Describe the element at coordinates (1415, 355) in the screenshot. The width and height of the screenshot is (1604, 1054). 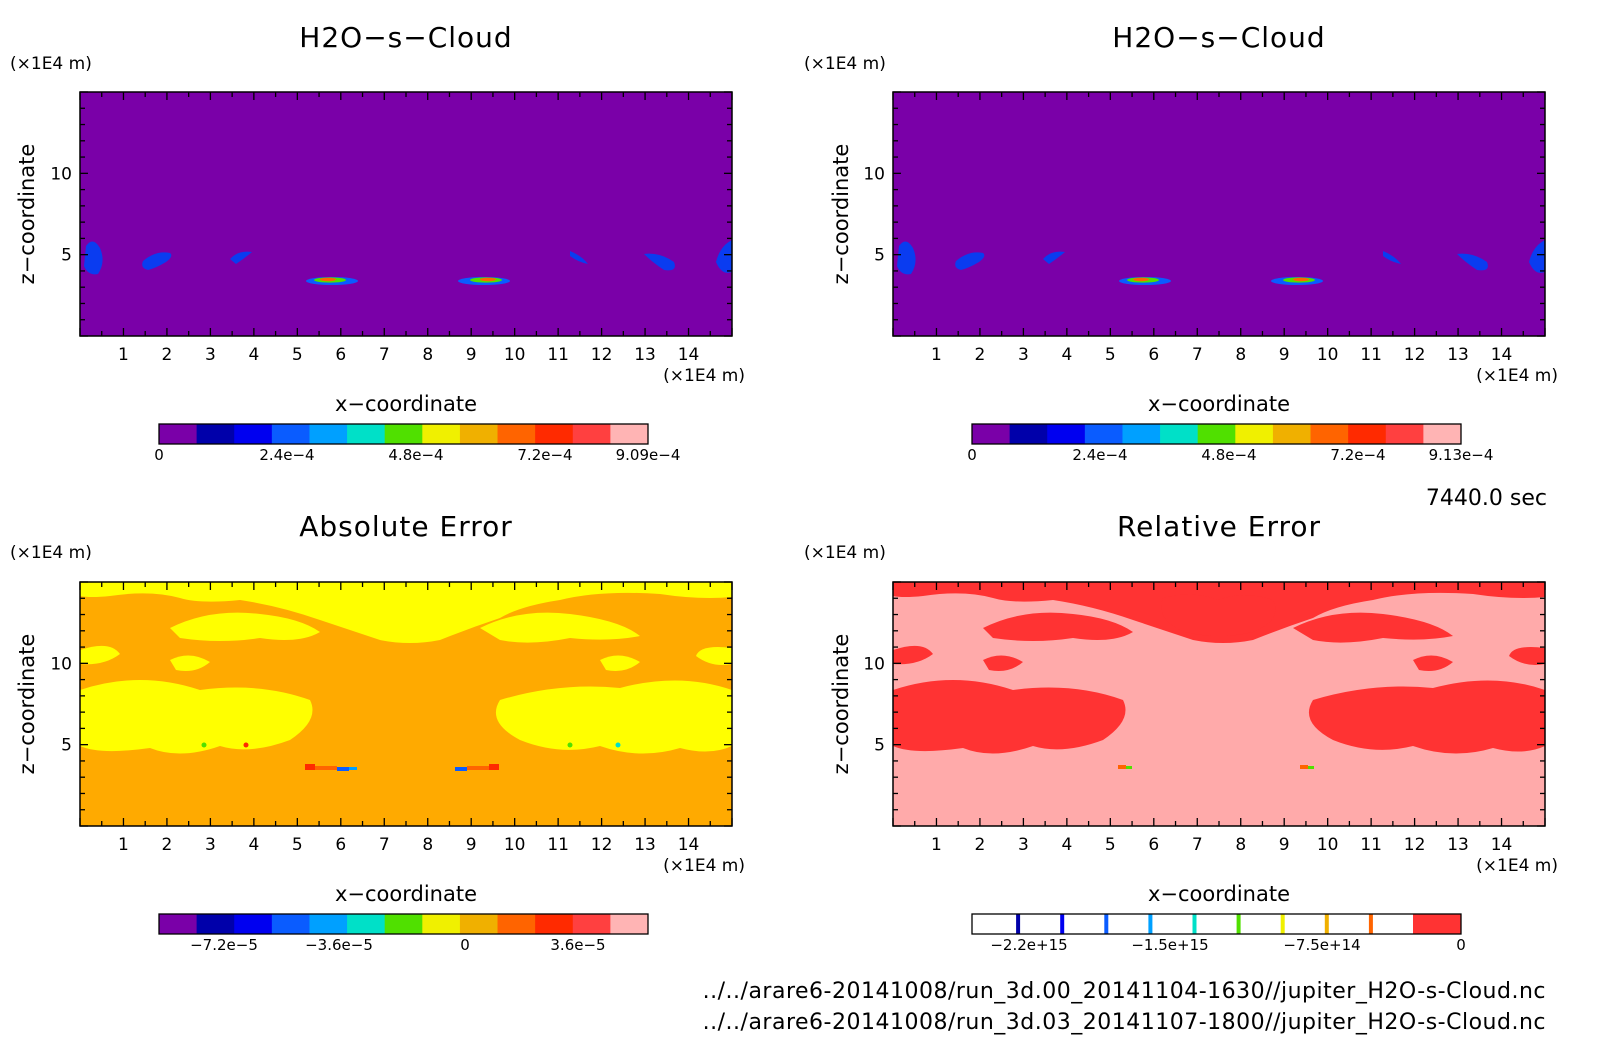
I see `x-tick-label: 12` at that location.